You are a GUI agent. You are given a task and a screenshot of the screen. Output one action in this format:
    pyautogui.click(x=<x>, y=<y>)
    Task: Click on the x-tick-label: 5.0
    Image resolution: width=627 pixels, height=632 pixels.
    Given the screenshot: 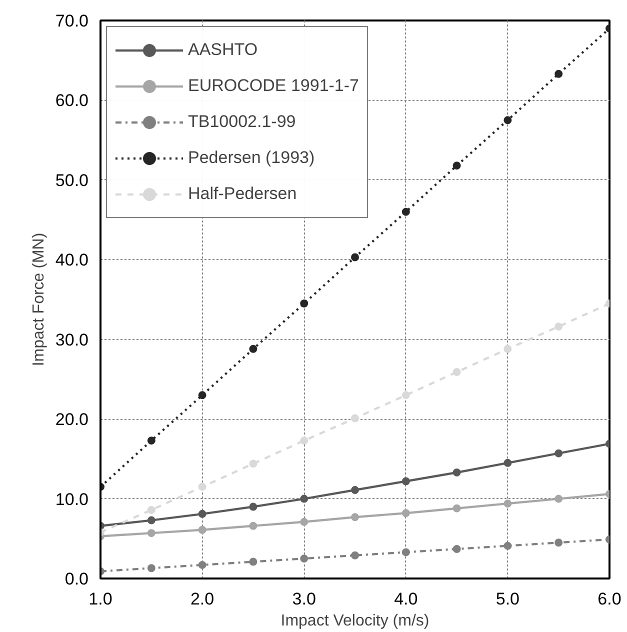 What is the action you would take?
    pyautogui.click(x=508, y=599)
    